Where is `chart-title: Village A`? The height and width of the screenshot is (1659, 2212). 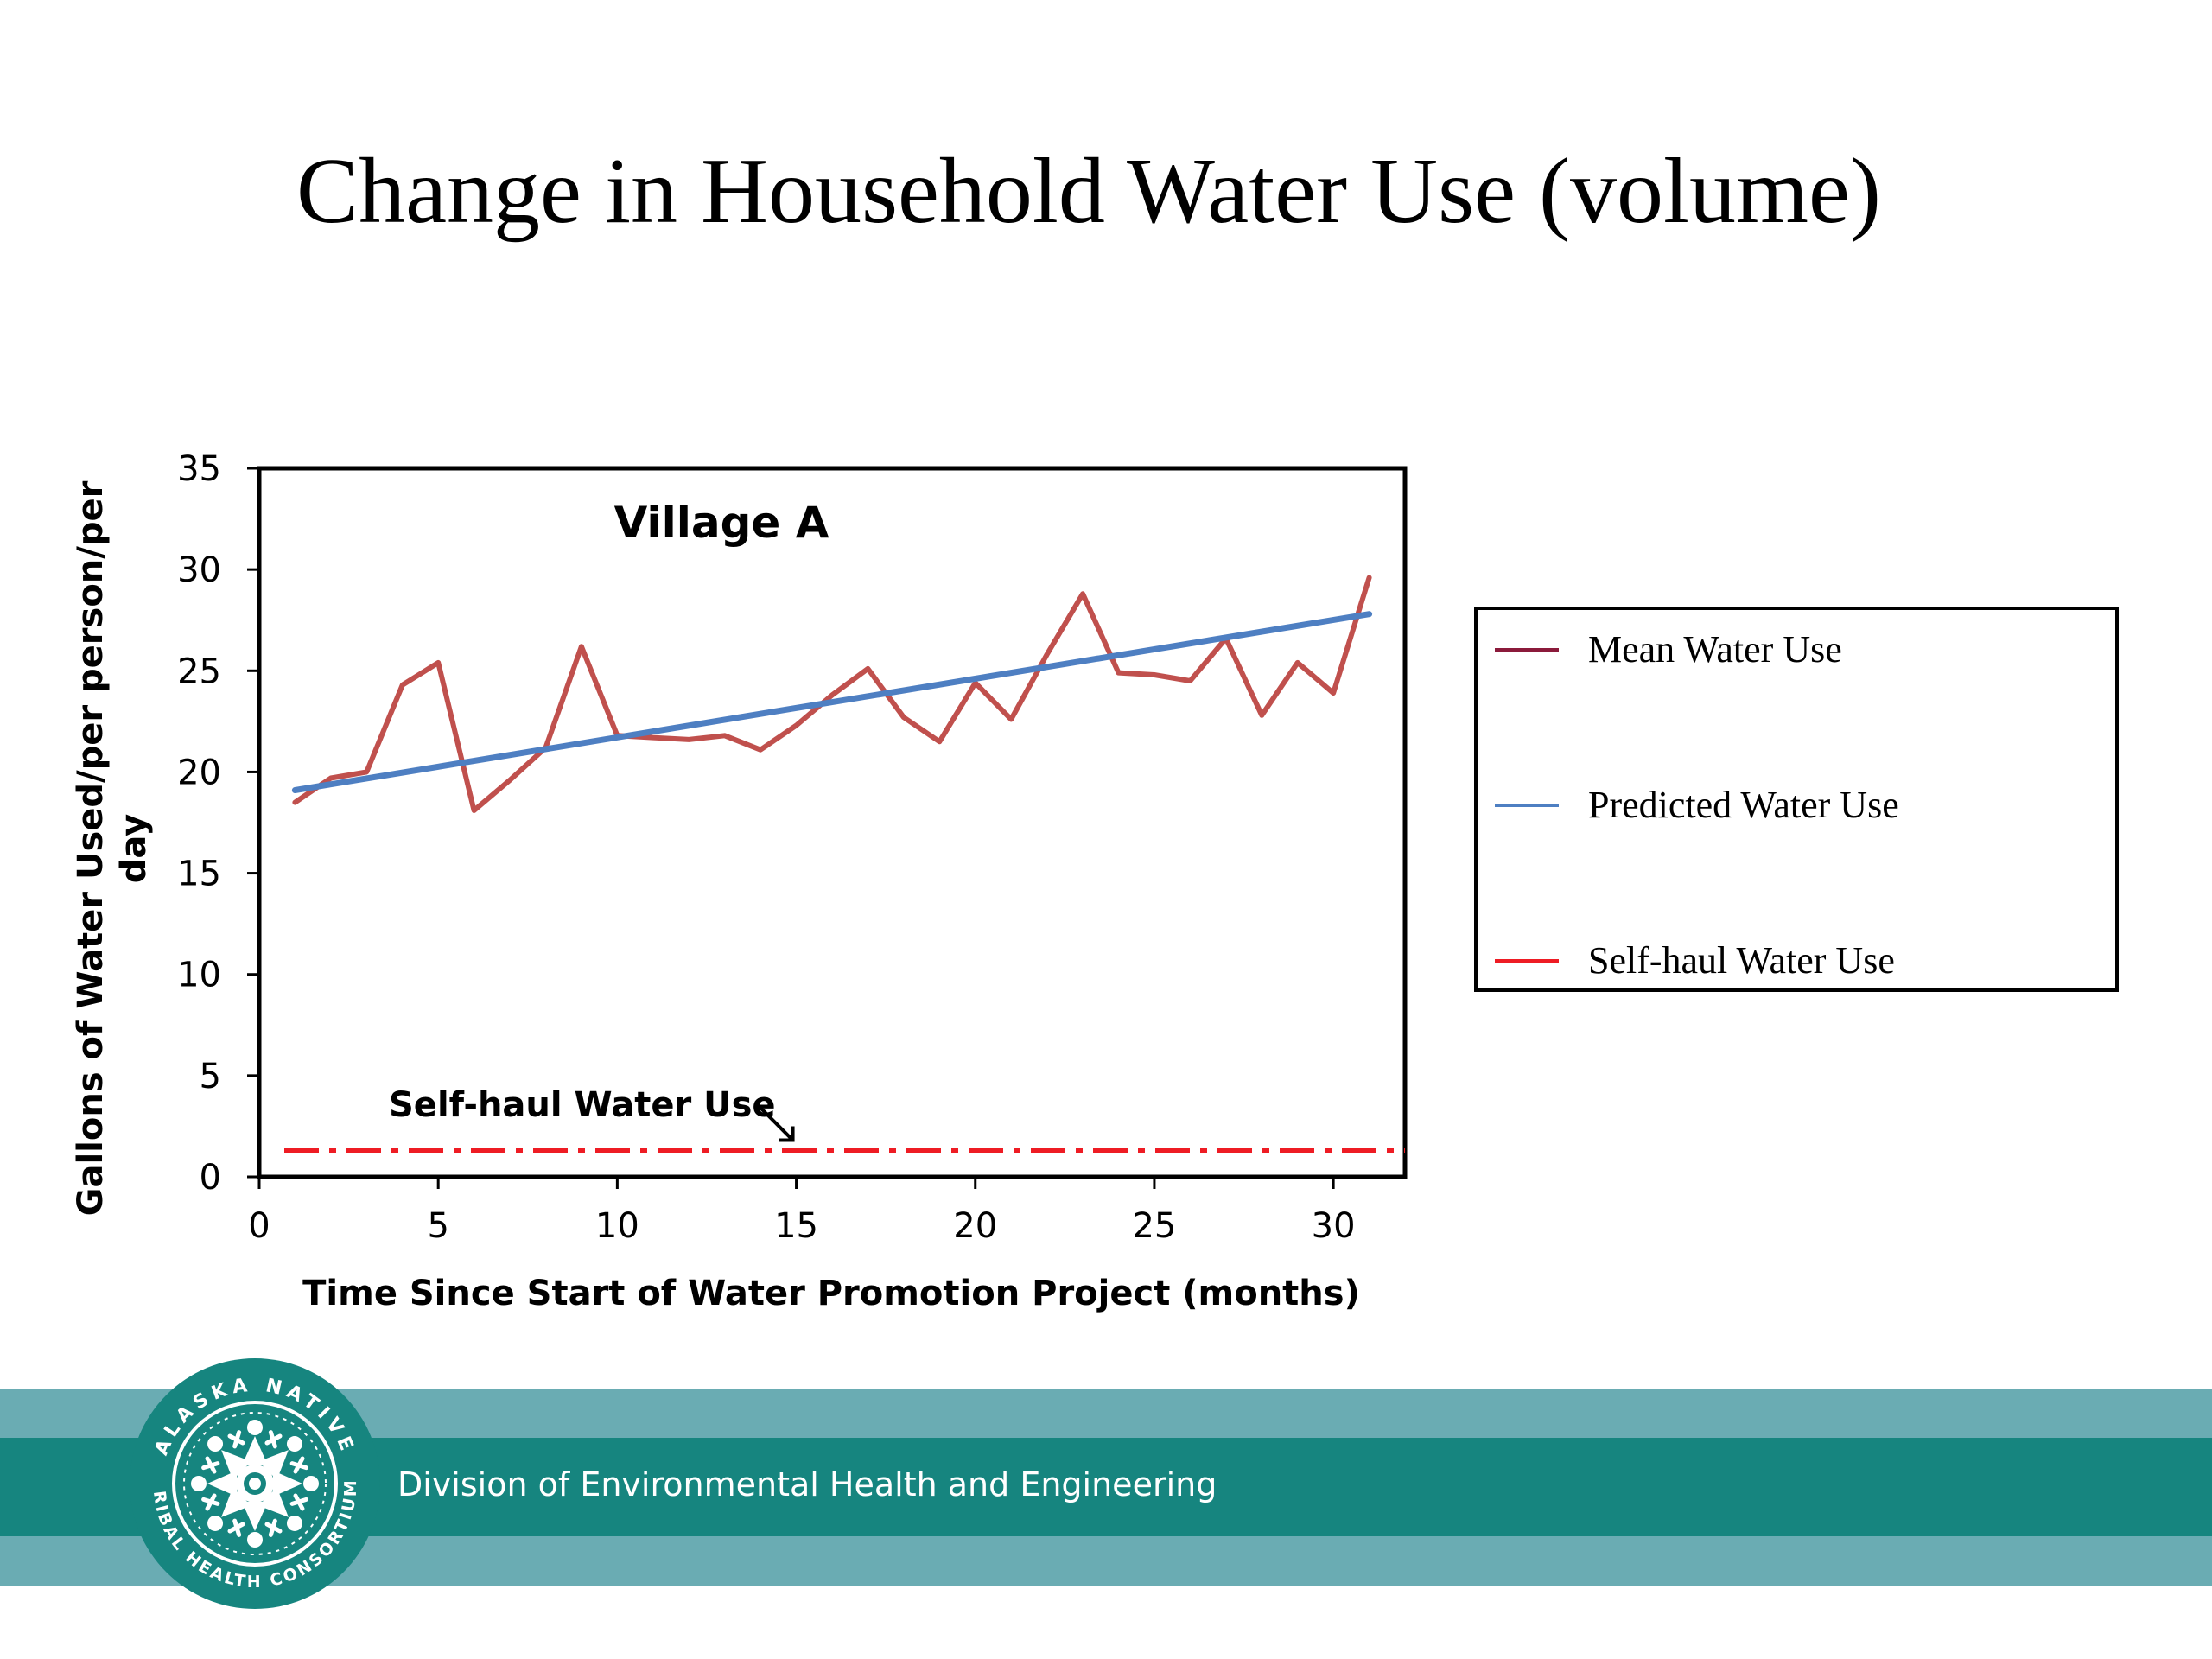 chart-title: Village A is located at coordinates (722, 523).